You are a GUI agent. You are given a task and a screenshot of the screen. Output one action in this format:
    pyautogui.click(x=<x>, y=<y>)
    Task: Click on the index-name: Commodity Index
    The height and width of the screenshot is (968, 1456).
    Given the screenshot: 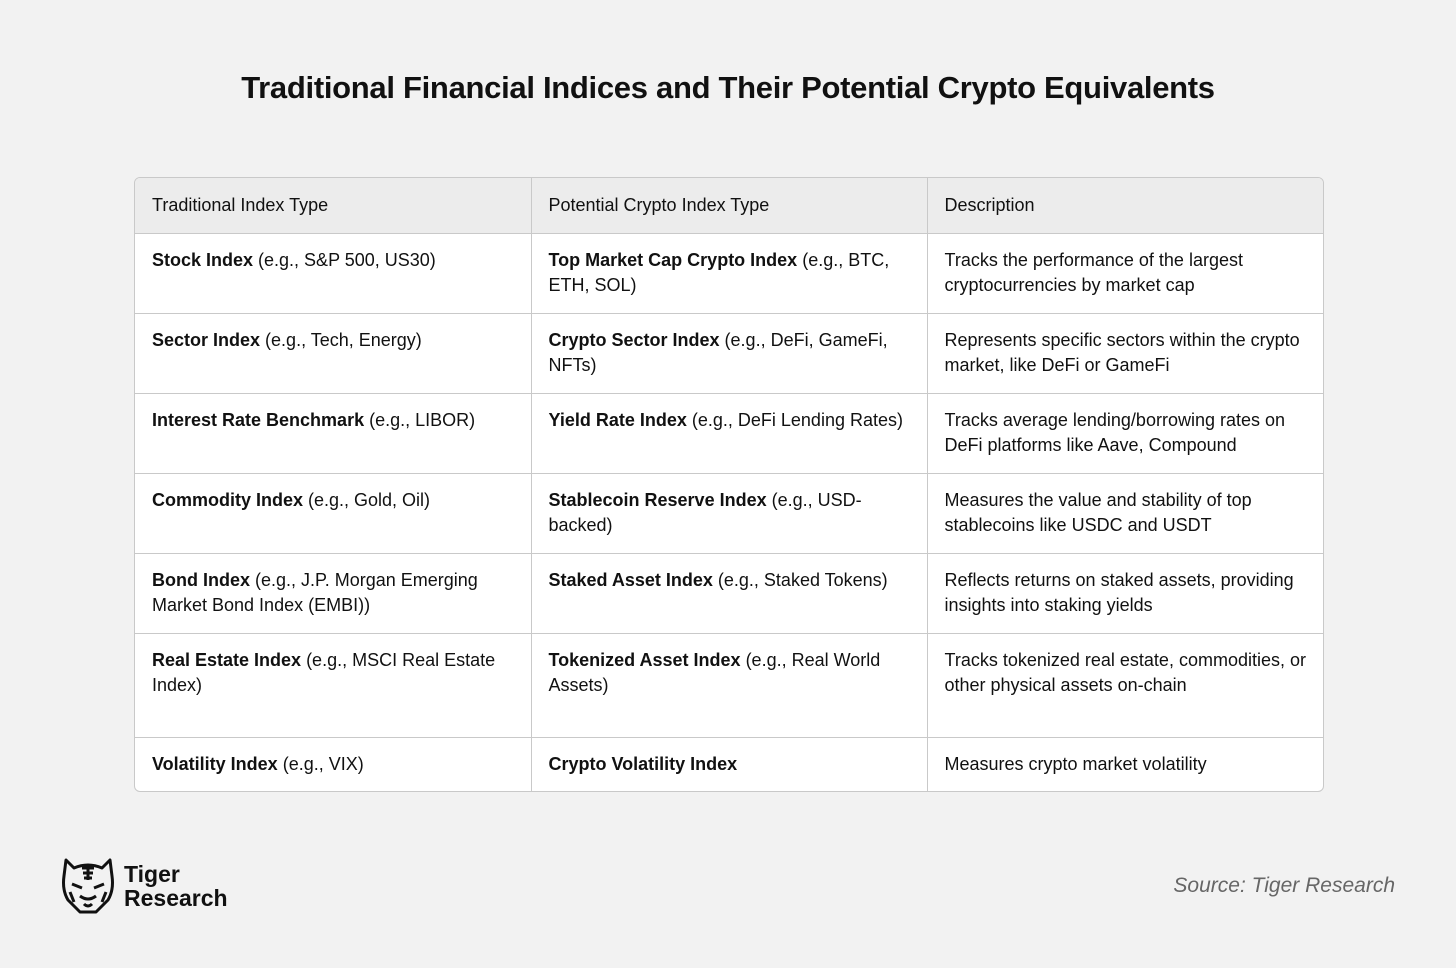 What is the action you would take?
    pyautogui.click(x=228, y=500)
    